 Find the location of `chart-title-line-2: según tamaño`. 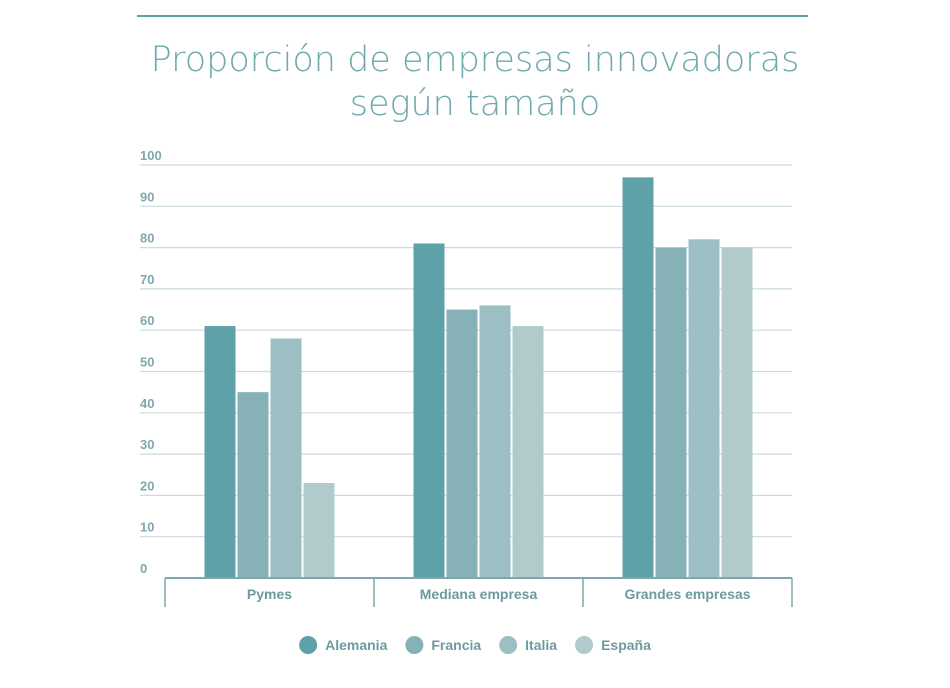

chart-title-line-2: según tamaño is located at coordinates (475, 104).